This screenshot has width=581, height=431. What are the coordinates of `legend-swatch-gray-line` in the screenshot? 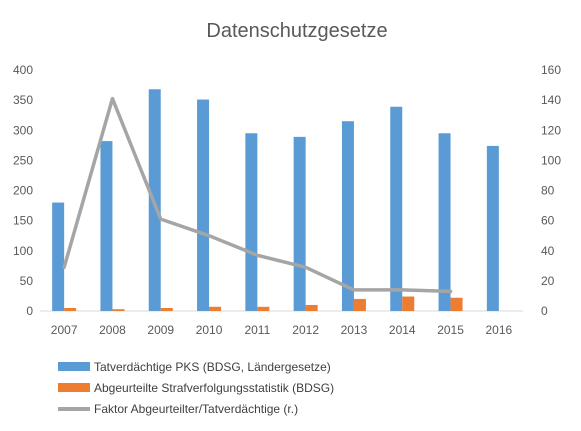 It's located at (74, 408).